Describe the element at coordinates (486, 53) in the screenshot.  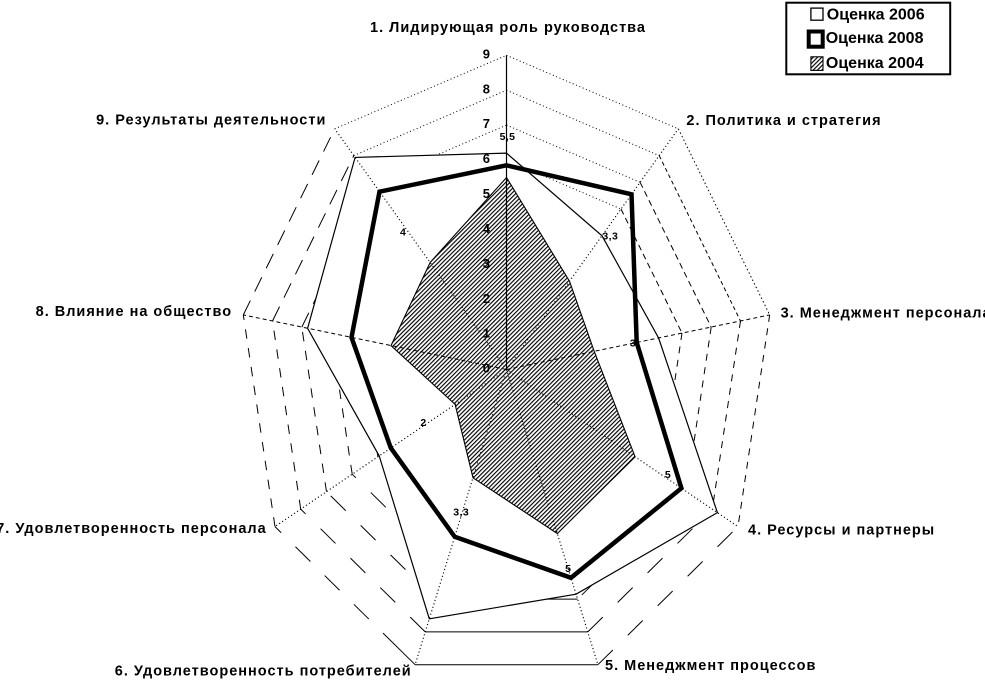
I see `svg-text: 9` at that location.